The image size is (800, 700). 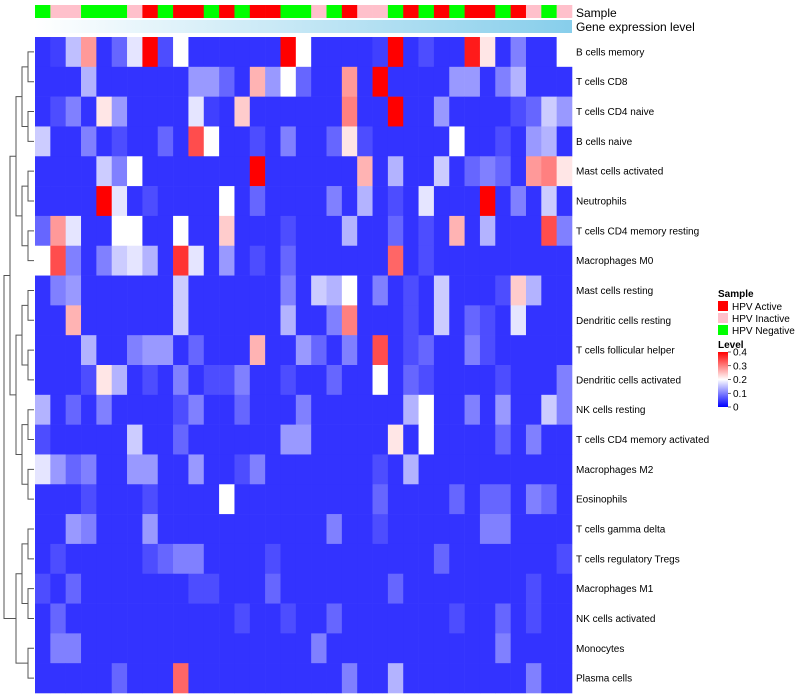 What do you see at coordinates (637, 231) in the screenshot?
I see `row-label: T cells CD4 memory resting` at bounding box center [637, 231].